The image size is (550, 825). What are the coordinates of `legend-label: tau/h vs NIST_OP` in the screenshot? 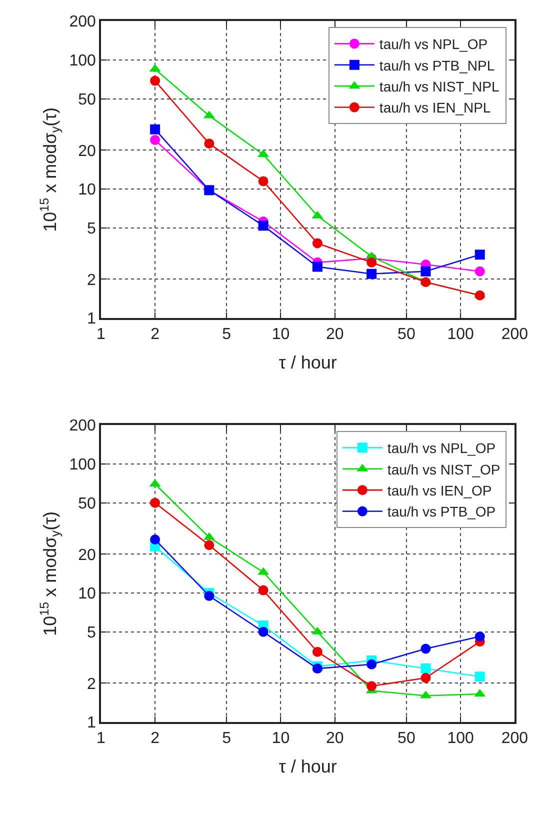 It's located at (443, 469).